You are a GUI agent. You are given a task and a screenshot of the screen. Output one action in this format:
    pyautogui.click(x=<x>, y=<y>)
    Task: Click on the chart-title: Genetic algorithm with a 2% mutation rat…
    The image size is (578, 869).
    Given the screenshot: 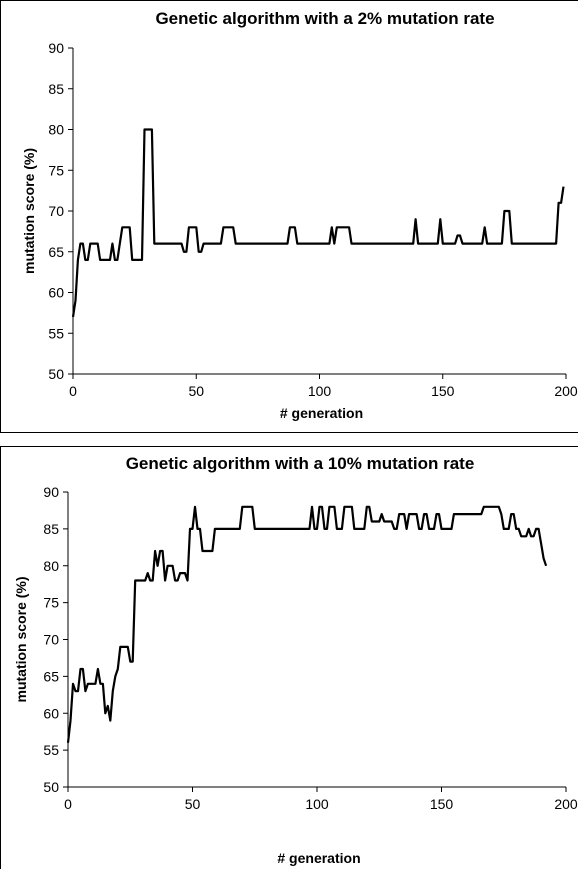 What is the action you would take?
    pyautogui.click(x=324, y=18)
    